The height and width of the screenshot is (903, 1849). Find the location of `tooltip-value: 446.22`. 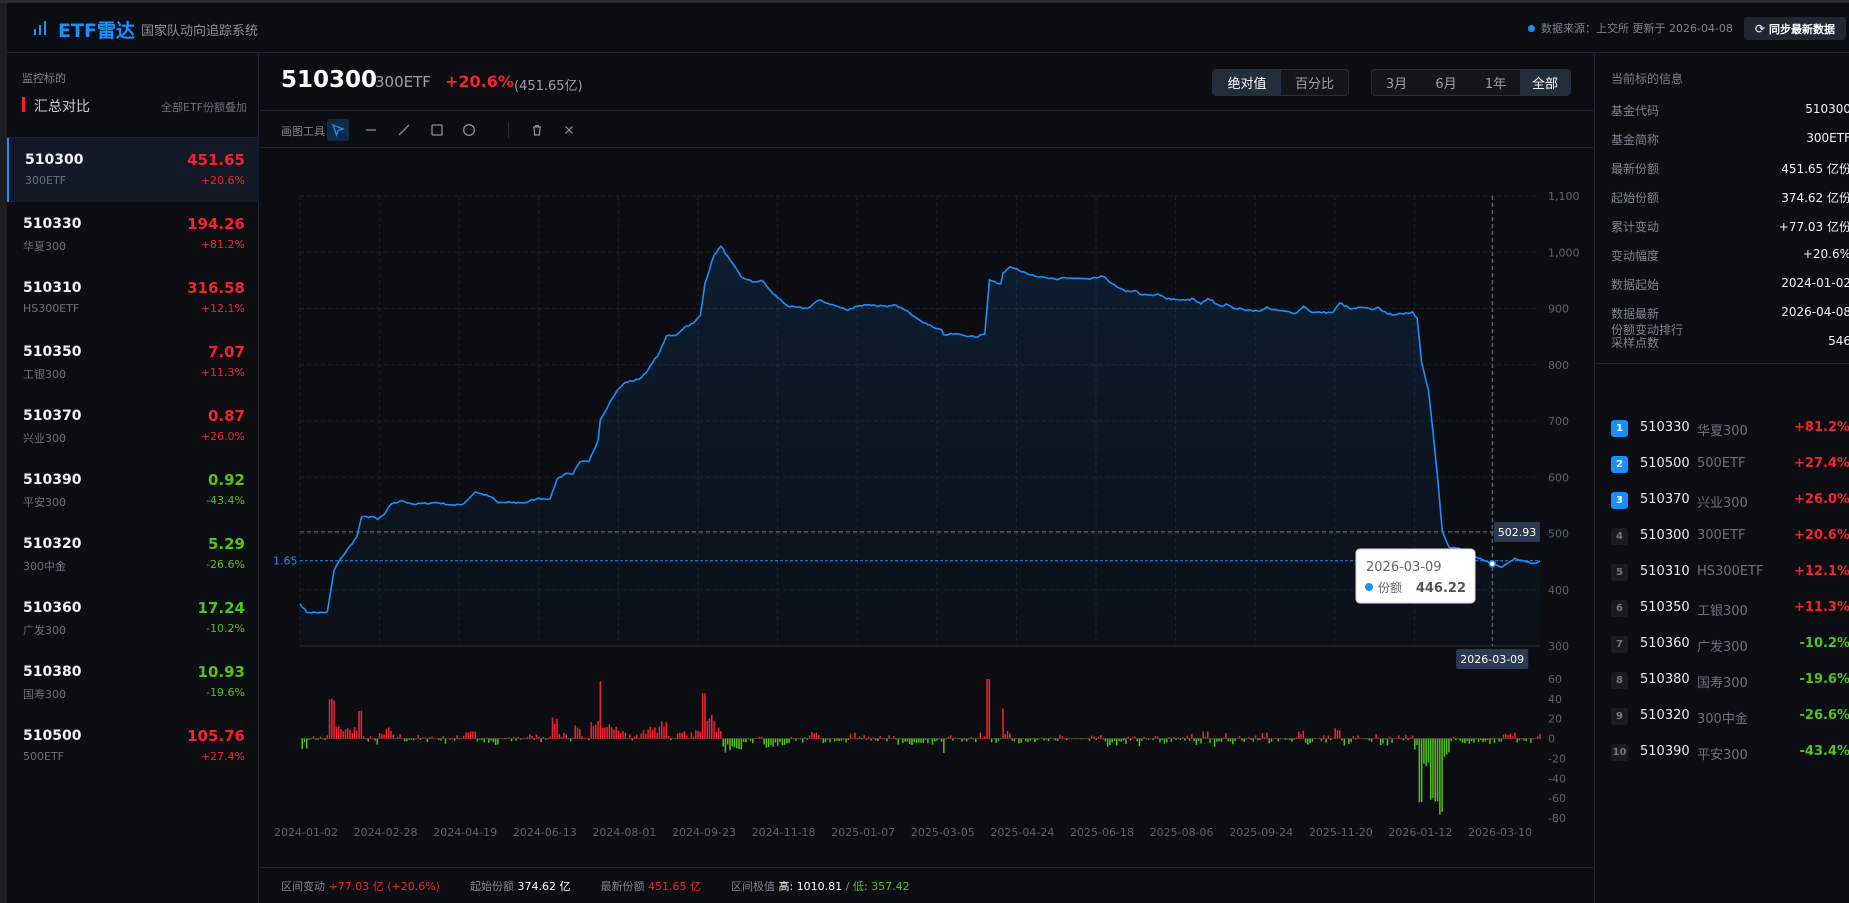

tooltip-value: 446.22 is located at coordinates (1441, 588).